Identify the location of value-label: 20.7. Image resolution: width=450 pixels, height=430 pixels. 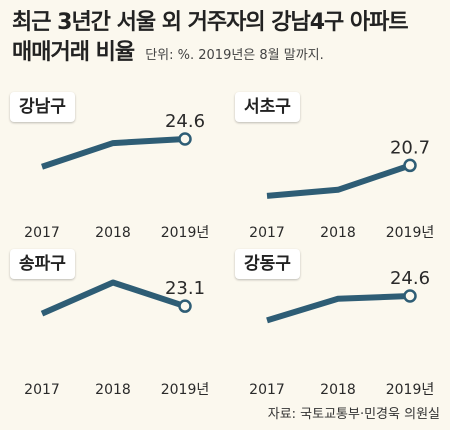
(410, 147).